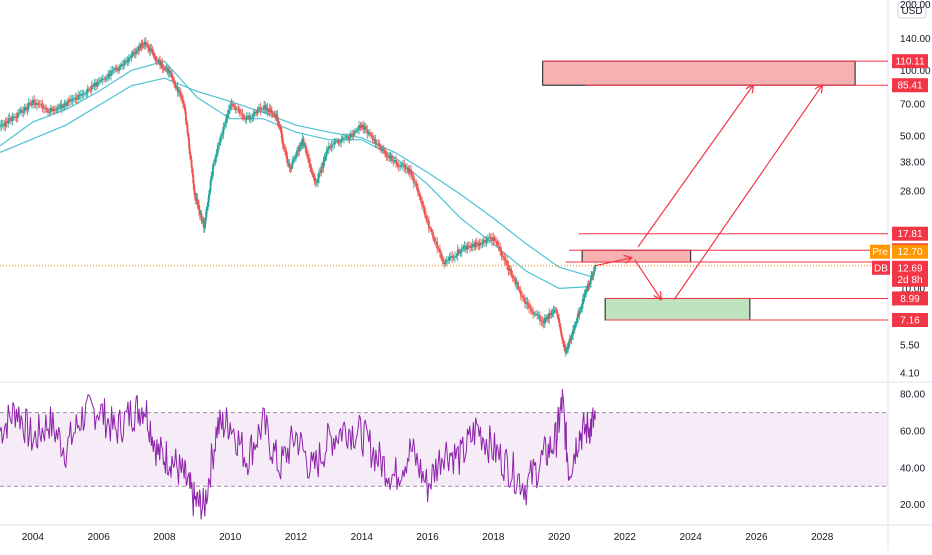 The height and width of the screenshot is (555, 932). Describe the element at coordinates (915, 71) in the screenshot. I see `price-tick-label: 100.00` at that location.